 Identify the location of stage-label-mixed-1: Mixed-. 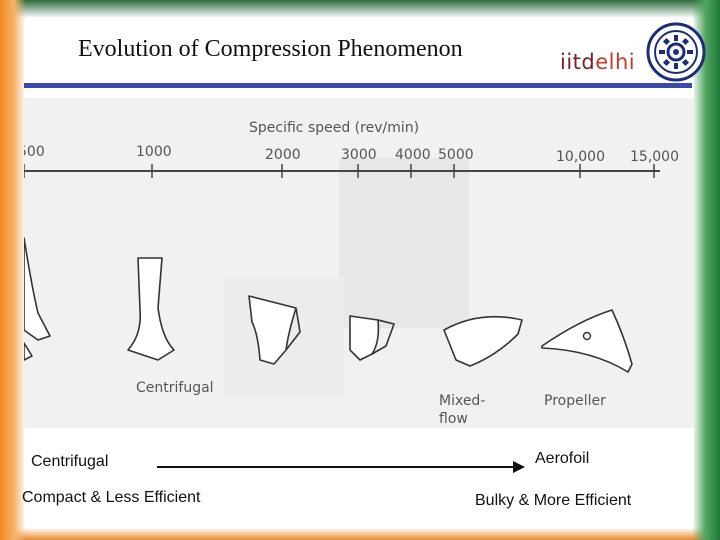
(462, 401).